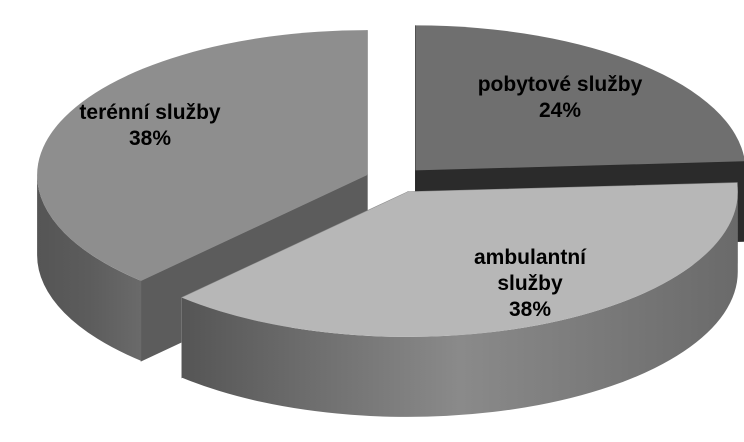 The image size is (744, 442). What do you see at coordinates (150, 112) in the screenshot?
I see `category-label: terénní služby` at bounding box center [150, 112].